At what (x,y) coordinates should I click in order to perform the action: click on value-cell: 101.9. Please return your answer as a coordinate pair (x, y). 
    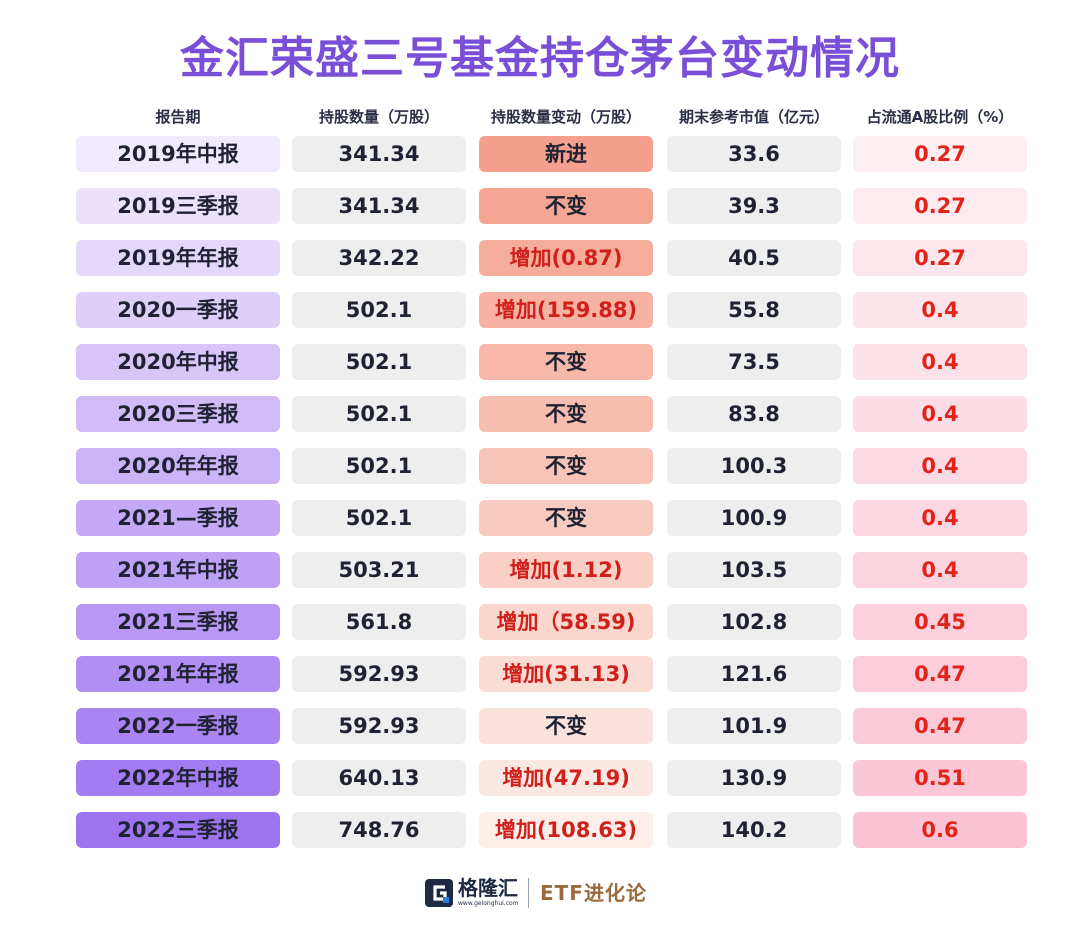
    Looking at the image, I should click on (754, 726).